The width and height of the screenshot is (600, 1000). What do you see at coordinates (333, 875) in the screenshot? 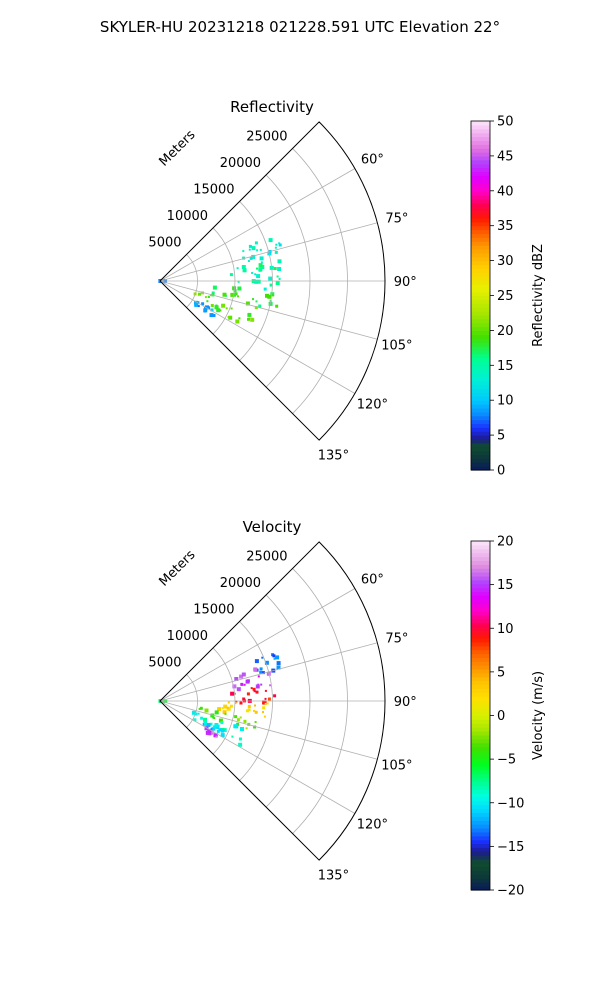
I see `velocity-azimuth-tick-label: 135°` at bounding box center [333, 875].